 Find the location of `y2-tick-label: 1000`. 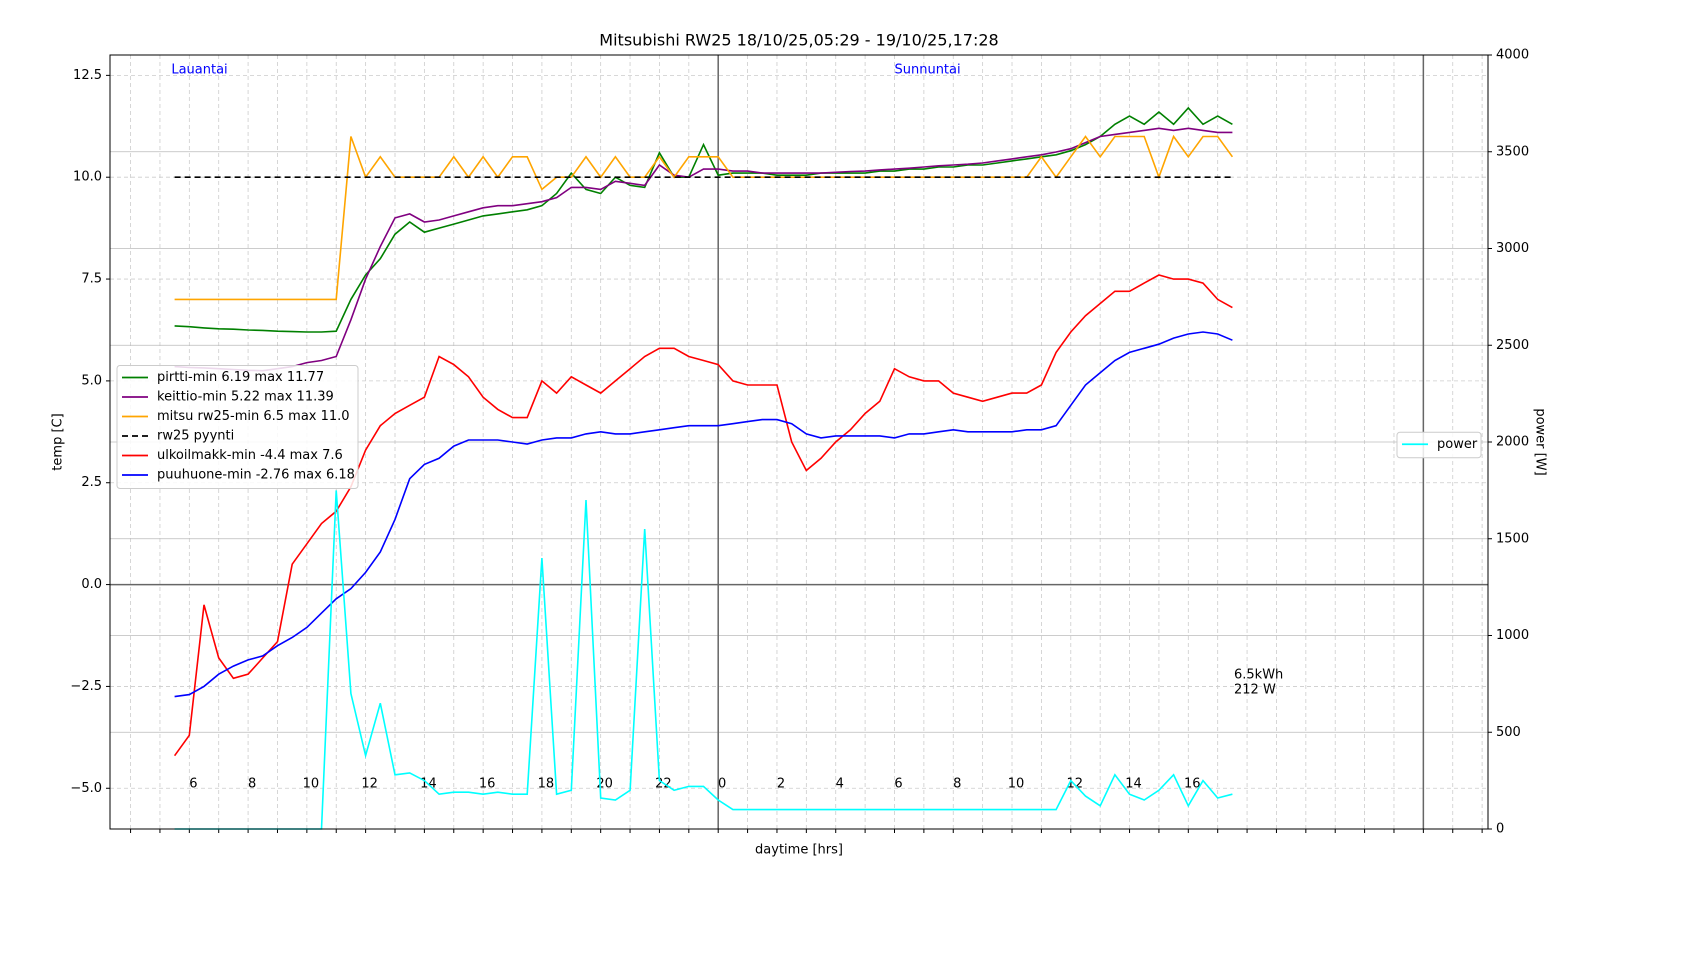

y2-tick-label: 1000 is located at coordinates (1512, 635).